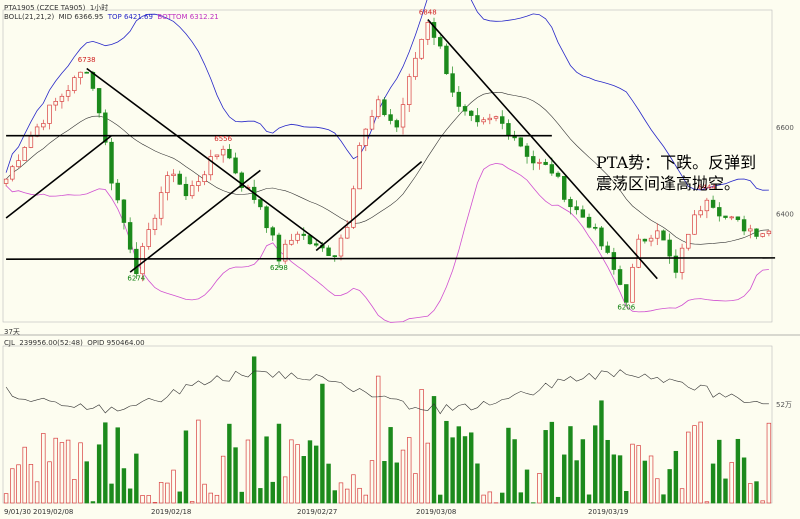 The width and height of the screenshot is (800, 519). Describe the element at coordinates (29, 17) in the screenshot. I see `boll-label: BOLL(21,21,2)` at that location.